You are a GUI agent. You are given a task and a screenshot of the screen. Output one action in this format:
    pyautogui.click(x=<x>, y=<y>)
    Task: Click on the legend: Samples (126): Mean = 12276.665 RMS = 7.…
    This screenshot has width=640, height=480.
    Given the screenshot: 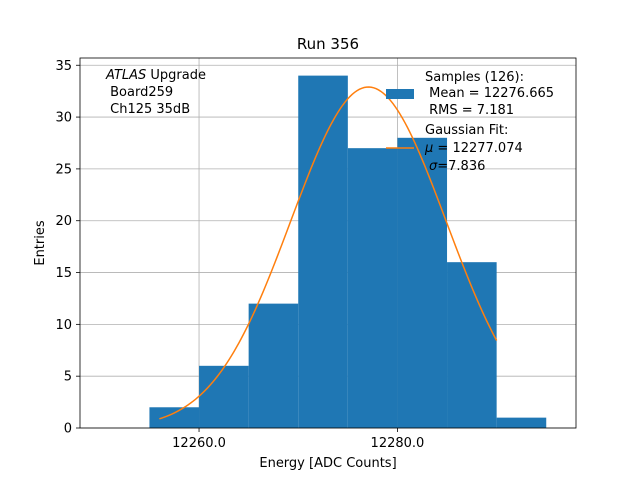 What is the action you would take?
    pyautogui.click(x=470, y=122)
    